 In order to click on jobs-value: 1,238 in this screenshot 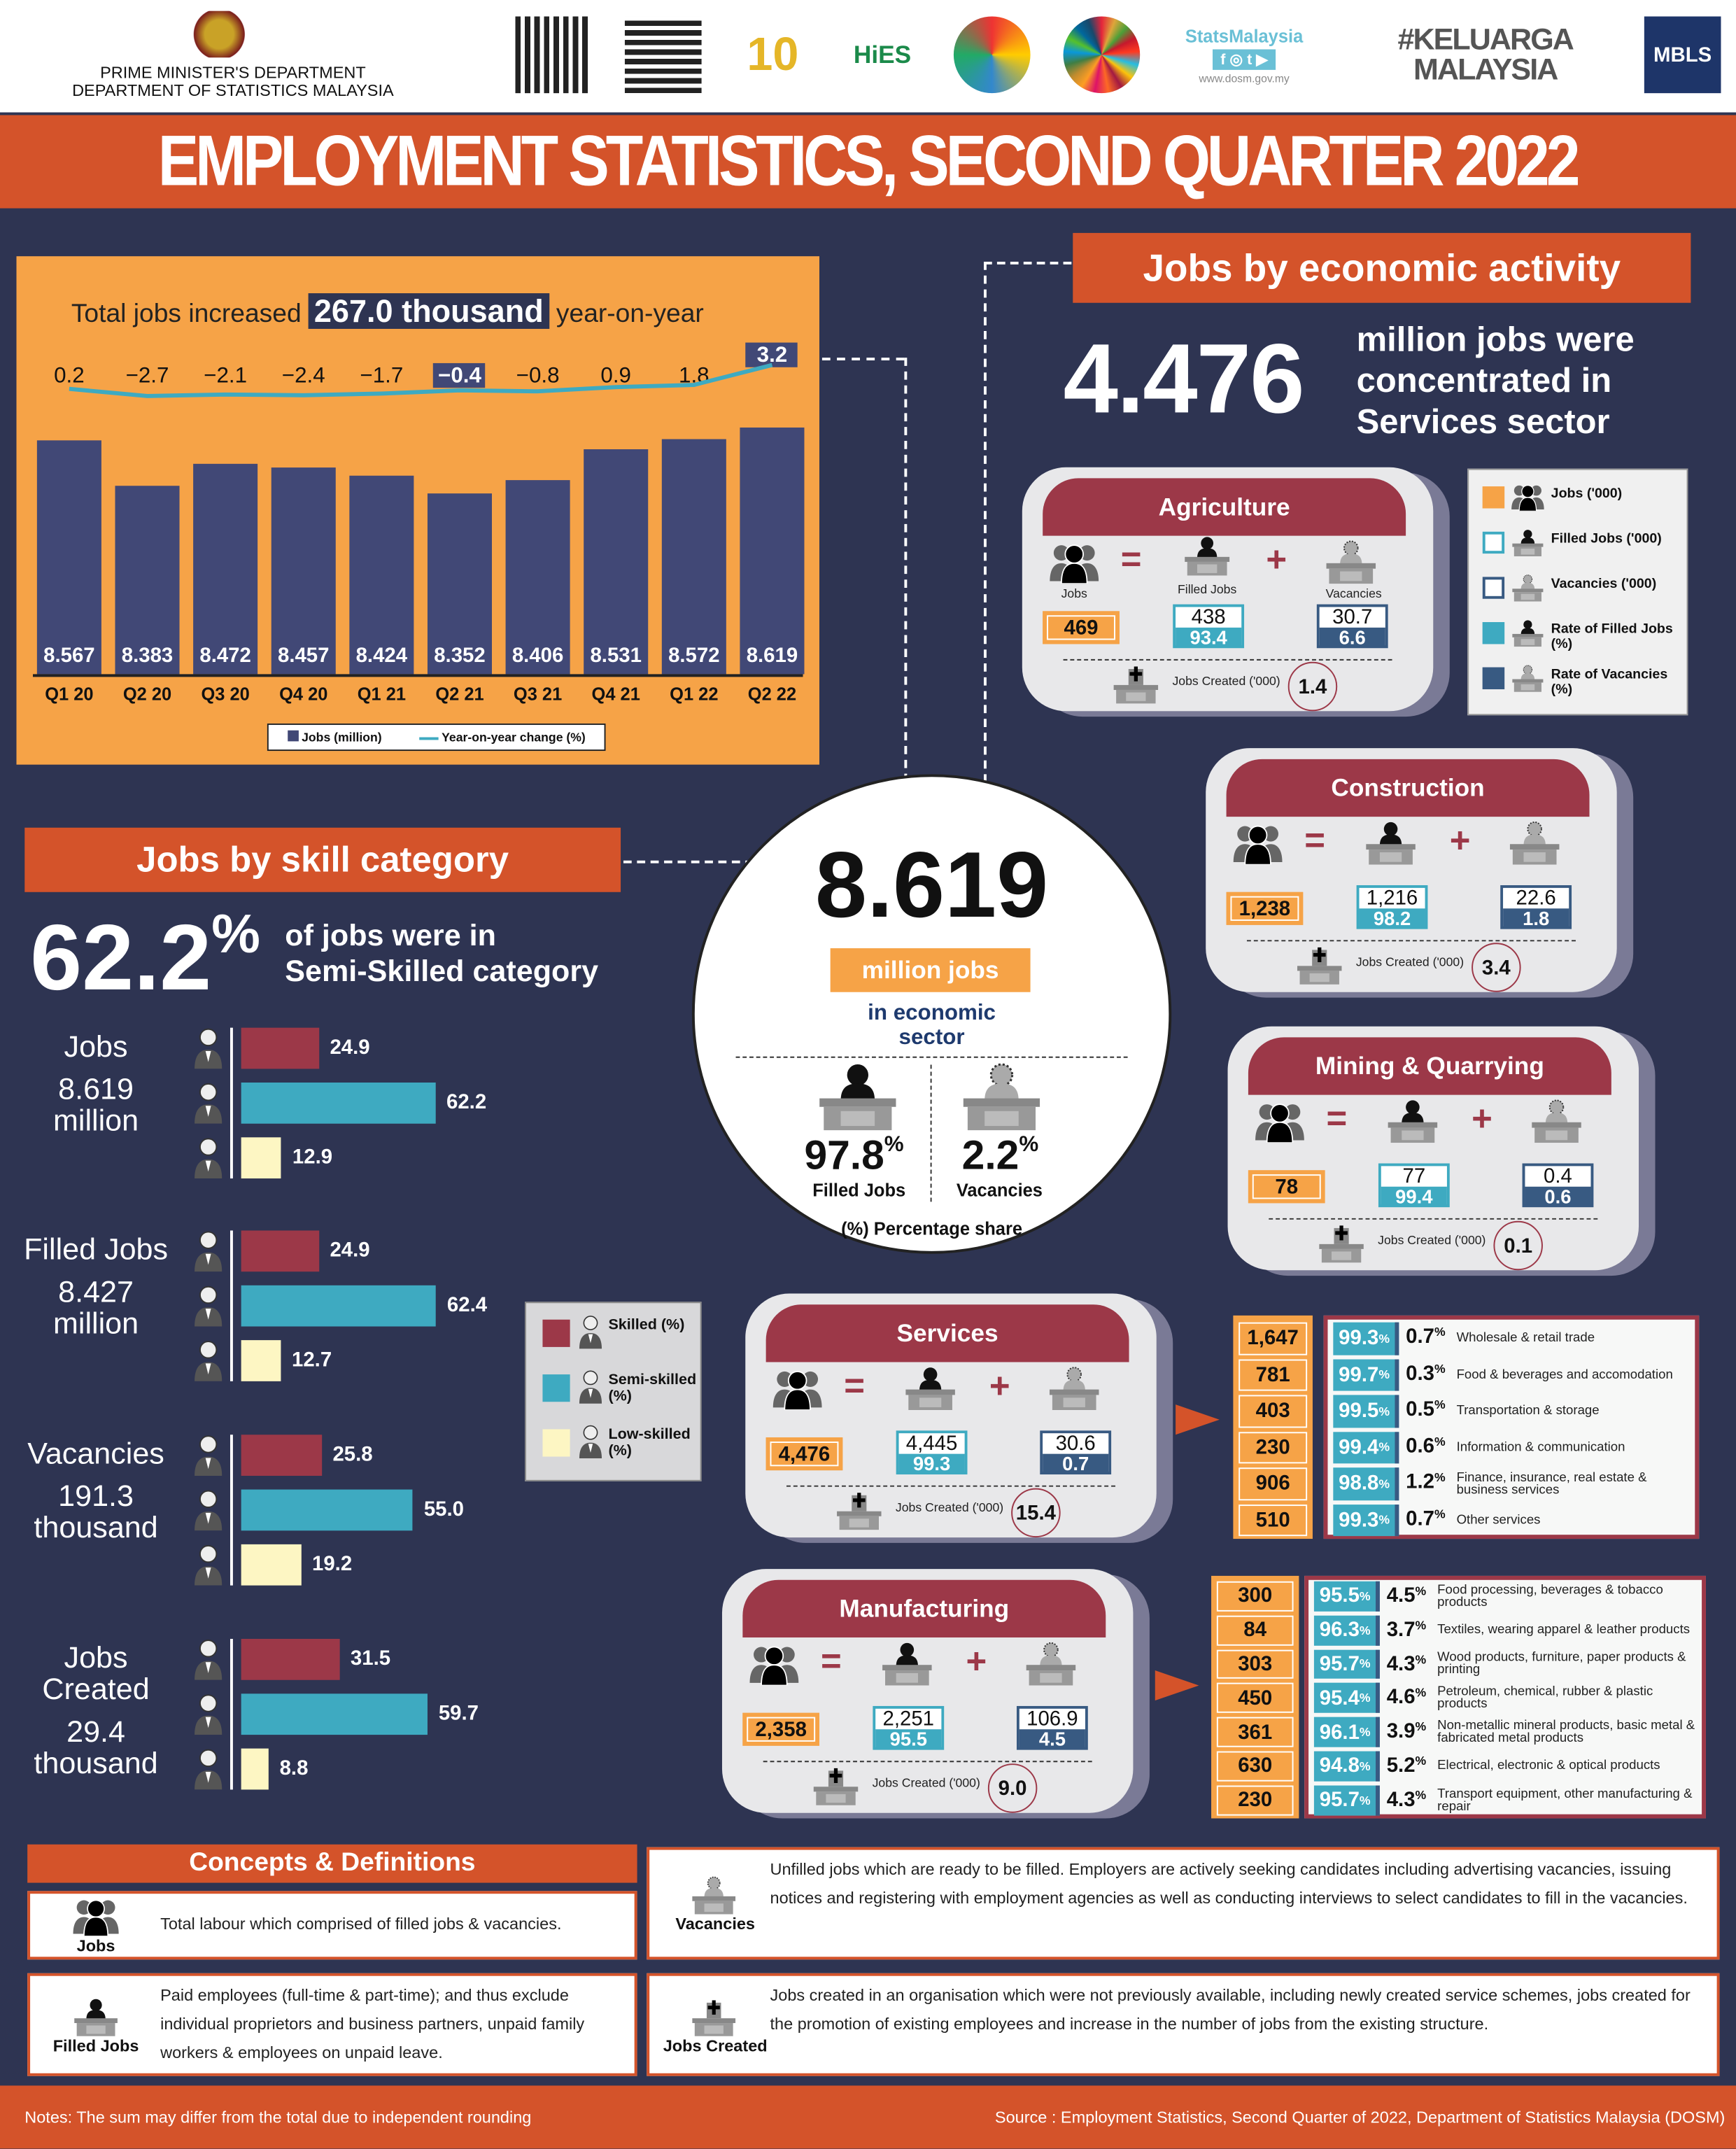, I will do `click(1265, 908)`.